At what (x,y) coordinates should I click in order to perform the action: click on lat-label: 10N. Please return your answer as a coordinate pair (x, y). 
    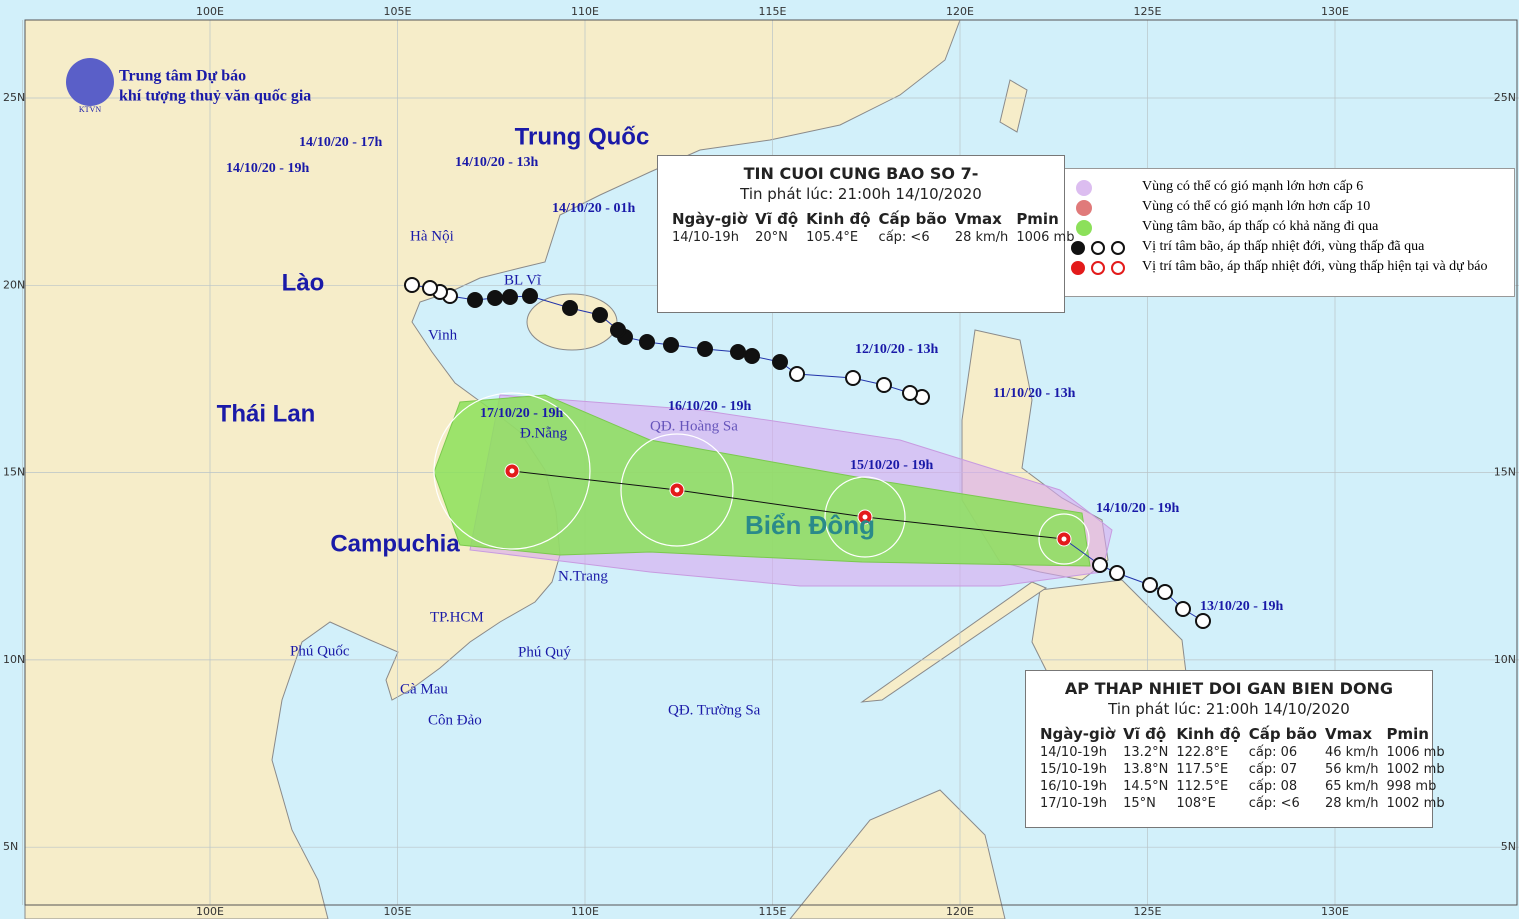
    Looking at the image, I should click on (1505, 659).